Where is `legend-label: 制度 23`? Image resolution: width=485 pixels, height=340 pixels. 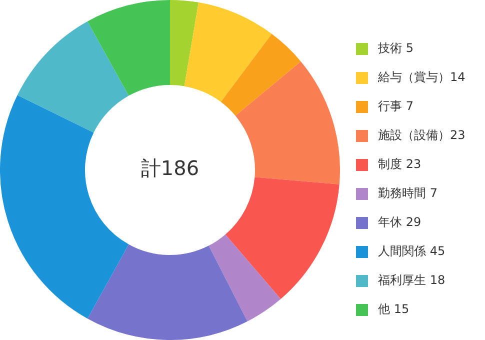
legend-label: 制度 23 is located at coordinates (400, 164).